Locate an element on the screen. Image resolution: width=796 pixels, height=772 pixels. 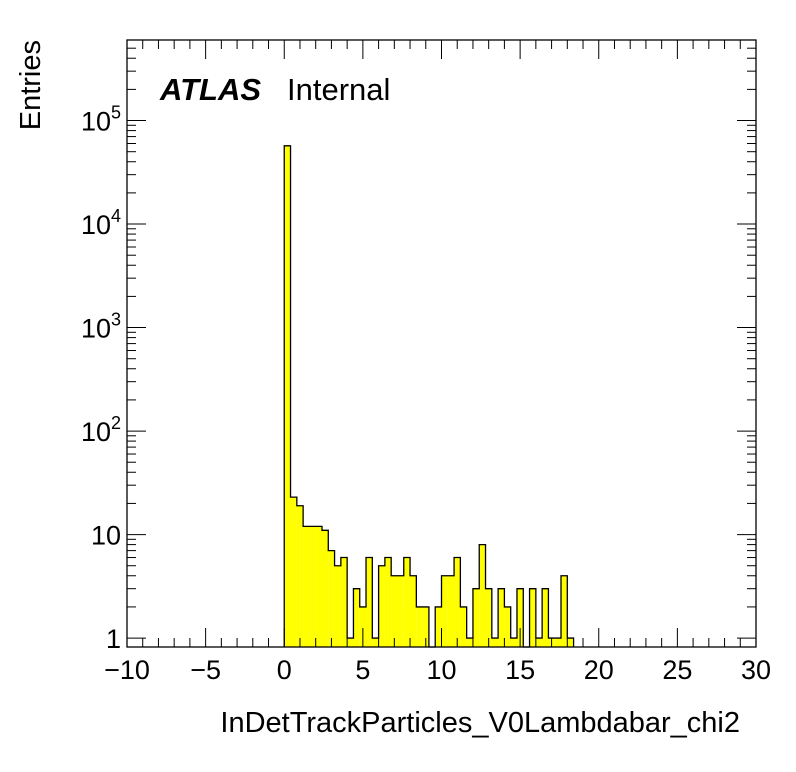
x-tick-labels: −10 −5 0 5 10 15 20 25 30 is located at coordinates (437, 670).